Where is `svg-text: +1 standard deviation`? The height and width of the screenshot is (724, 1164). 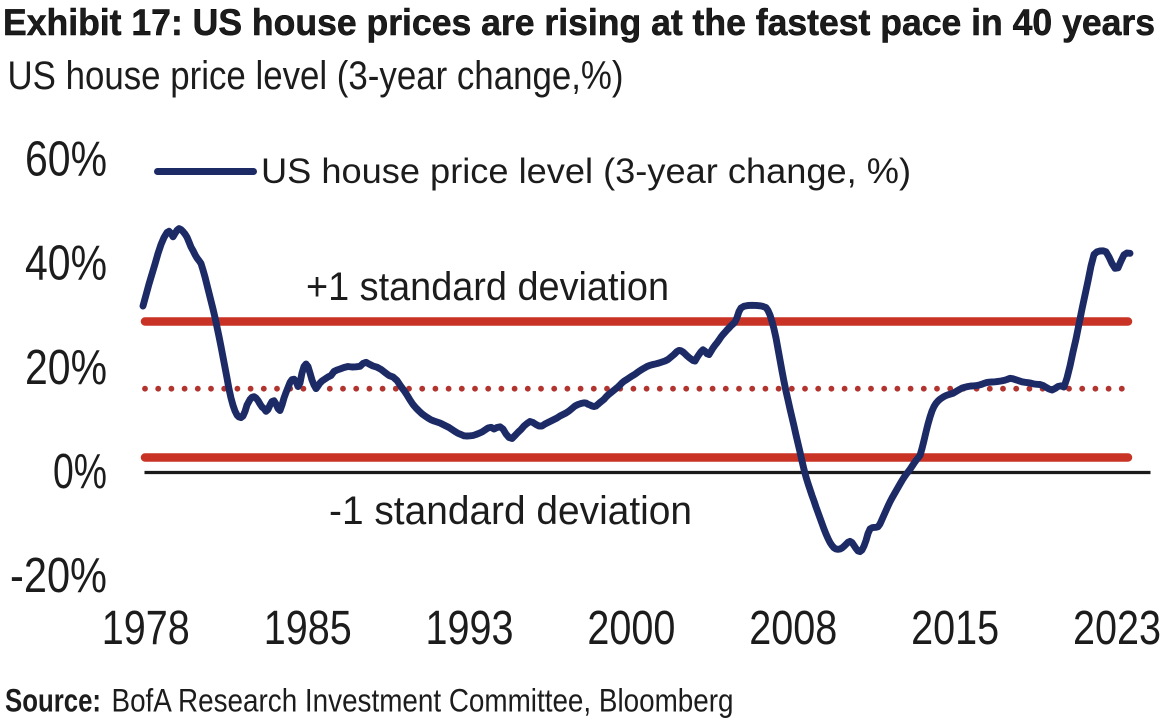
svg-text: +1 standard deviation is located at coordinates (487, 287).